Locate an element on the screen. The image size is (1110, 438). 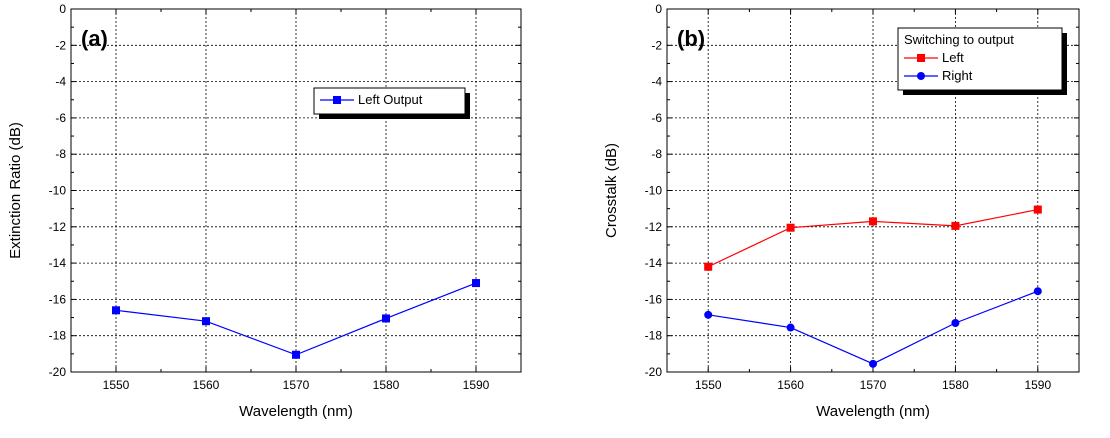
legend-label: Right is located at coordinates (957, 75).